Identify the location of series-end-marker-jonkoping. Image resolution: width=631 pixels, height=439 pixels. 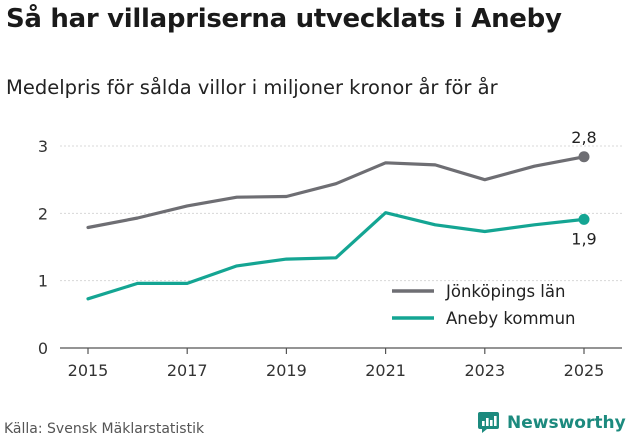
(584, 157).